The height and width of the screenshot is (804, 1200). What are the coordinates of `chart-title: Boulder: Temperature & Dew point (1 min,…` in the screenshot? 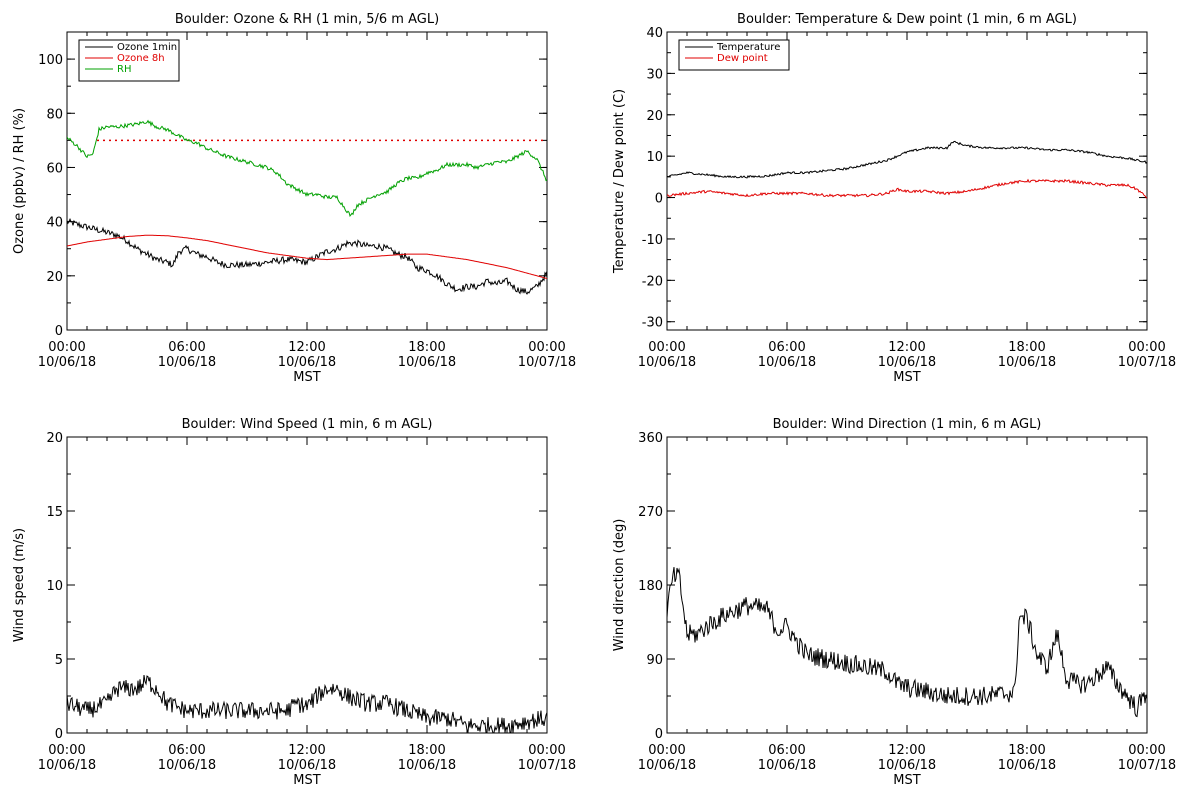 It's located at (907, 19).